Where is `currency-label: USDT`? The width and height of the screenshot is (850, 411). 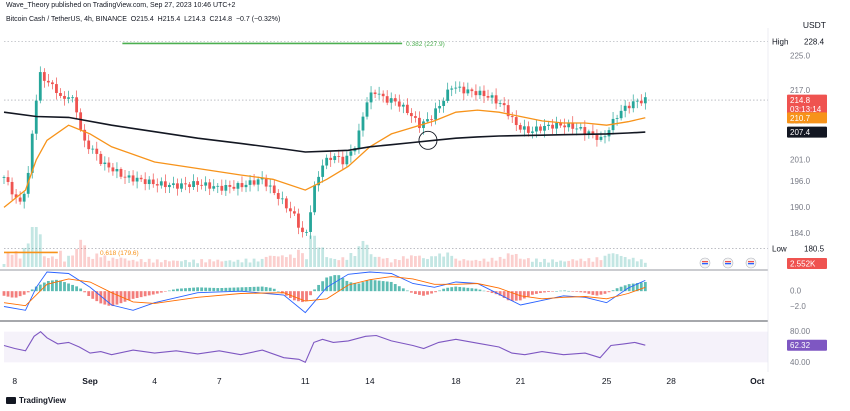 currency-label: USDT is located at coordinates (814, 25).